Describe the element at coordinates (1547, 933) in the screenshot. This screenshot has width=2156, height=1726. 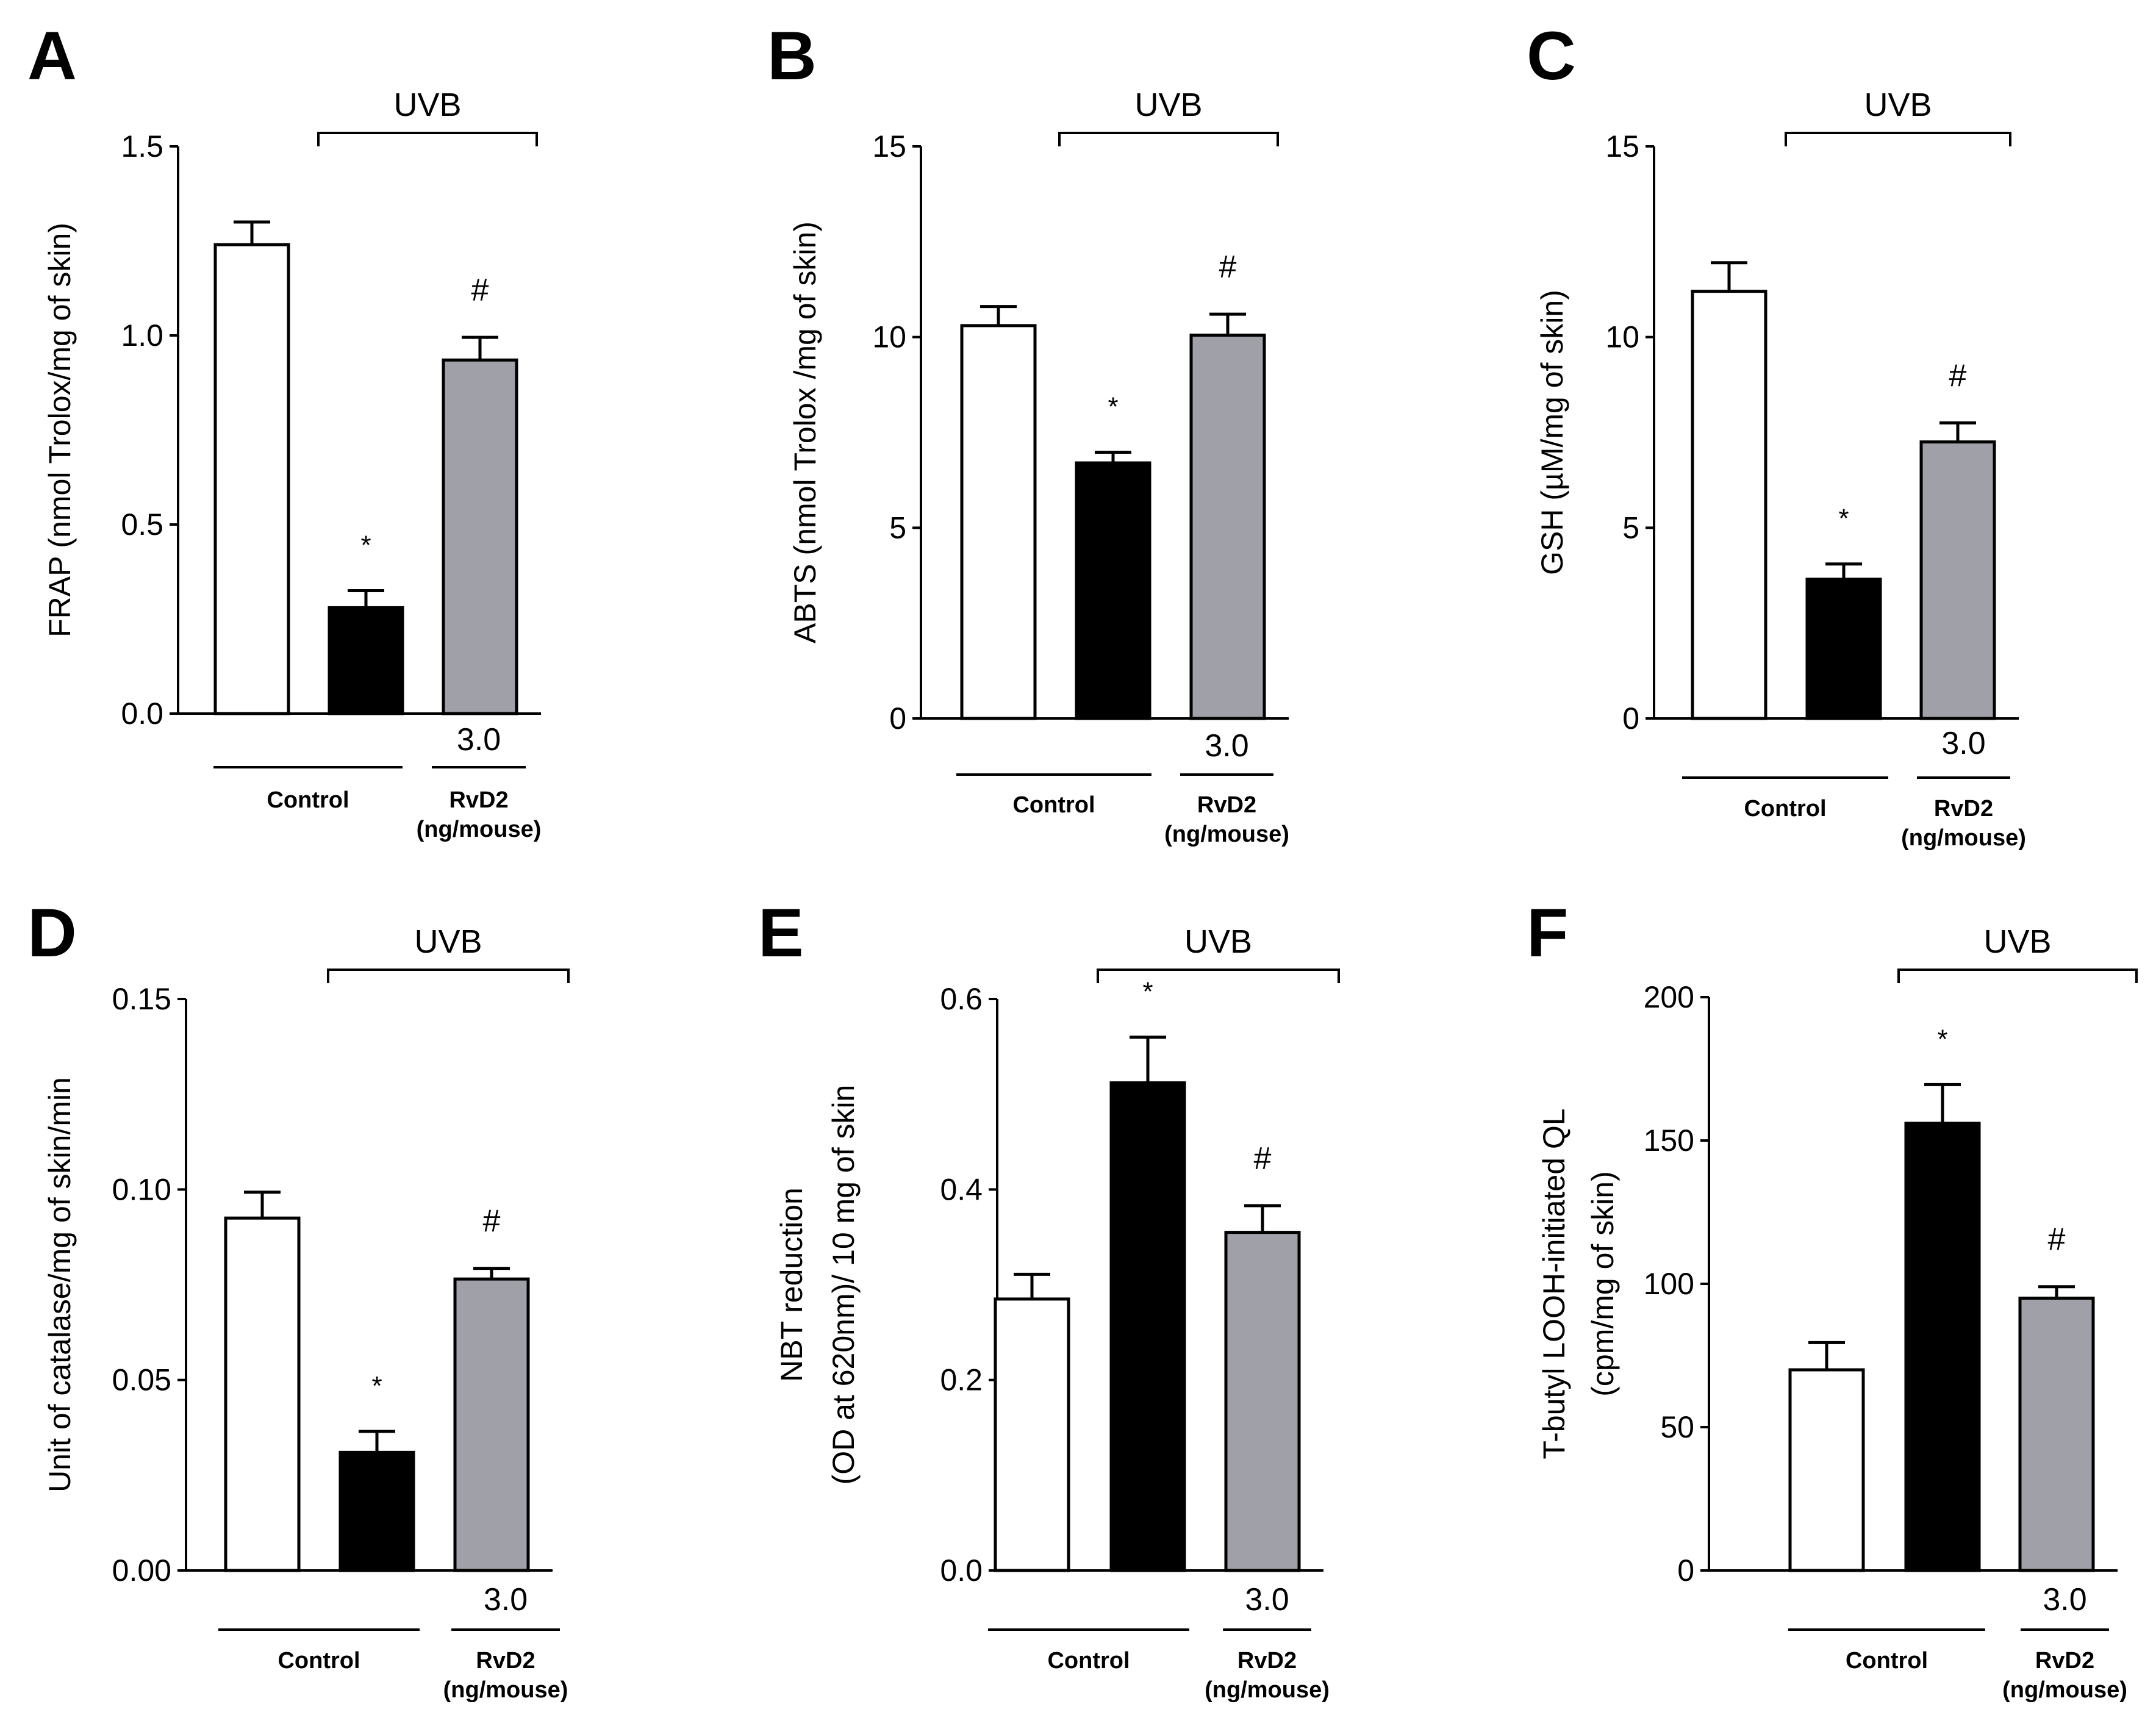
I see `panel-label: F` at that location.